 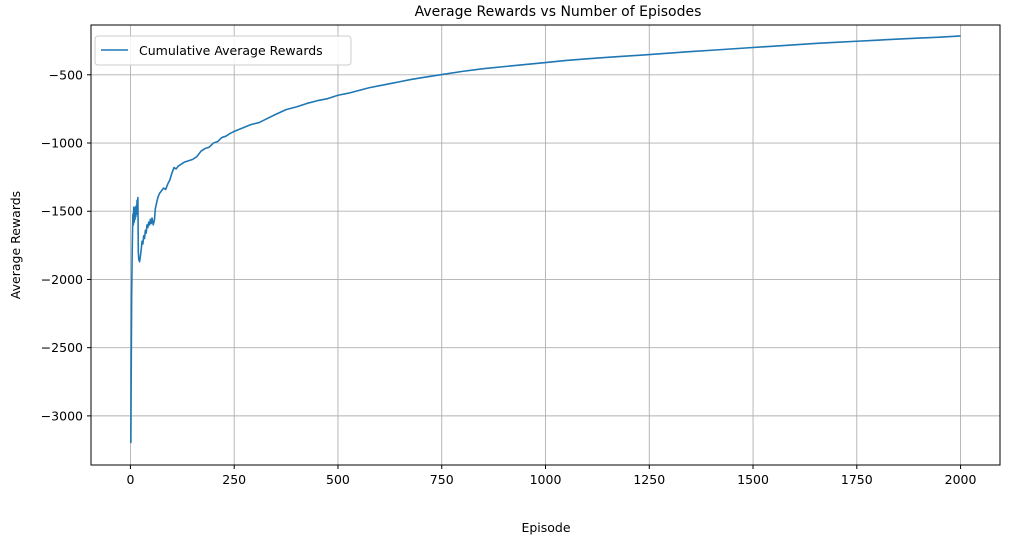 What do you see at coordinates (15, 245) in the screenshot?
I see `y-axis-label: Average Rewards` at bounding box center [15, 245].